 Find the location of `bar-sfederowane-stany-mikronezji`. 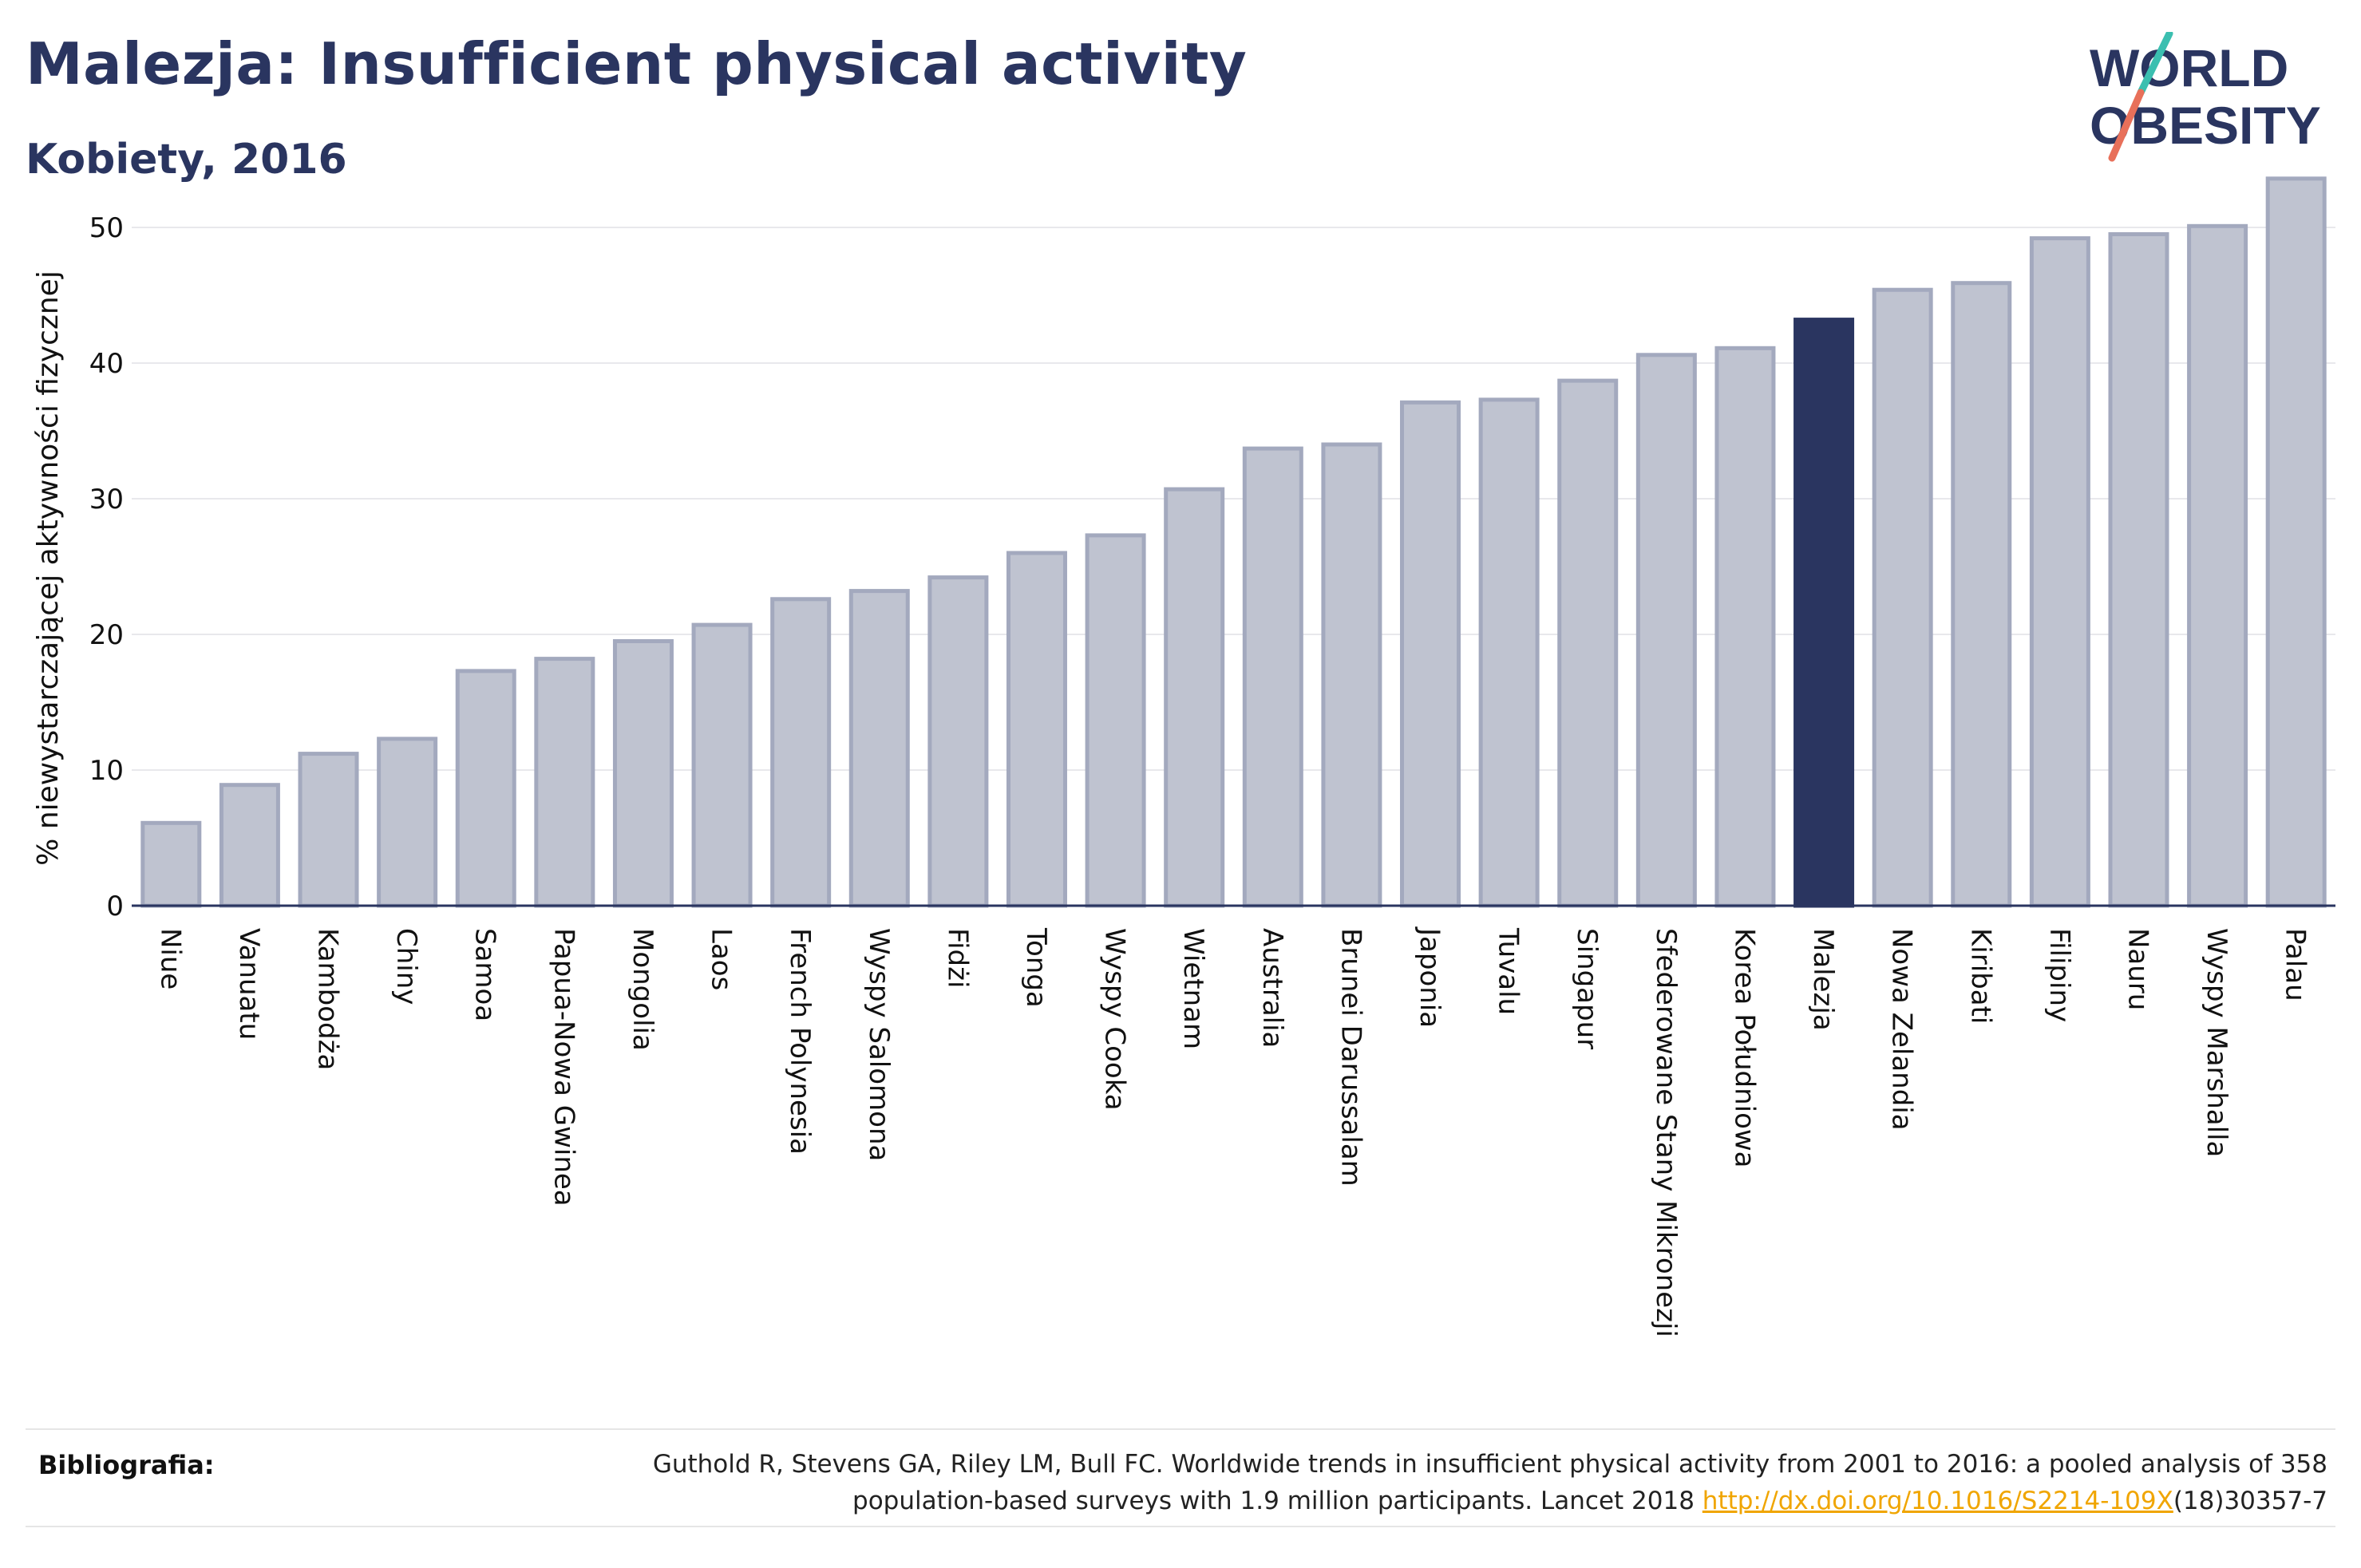

bar-sfederowane-stany-mikronezji is located at coordinates (1666, 630).